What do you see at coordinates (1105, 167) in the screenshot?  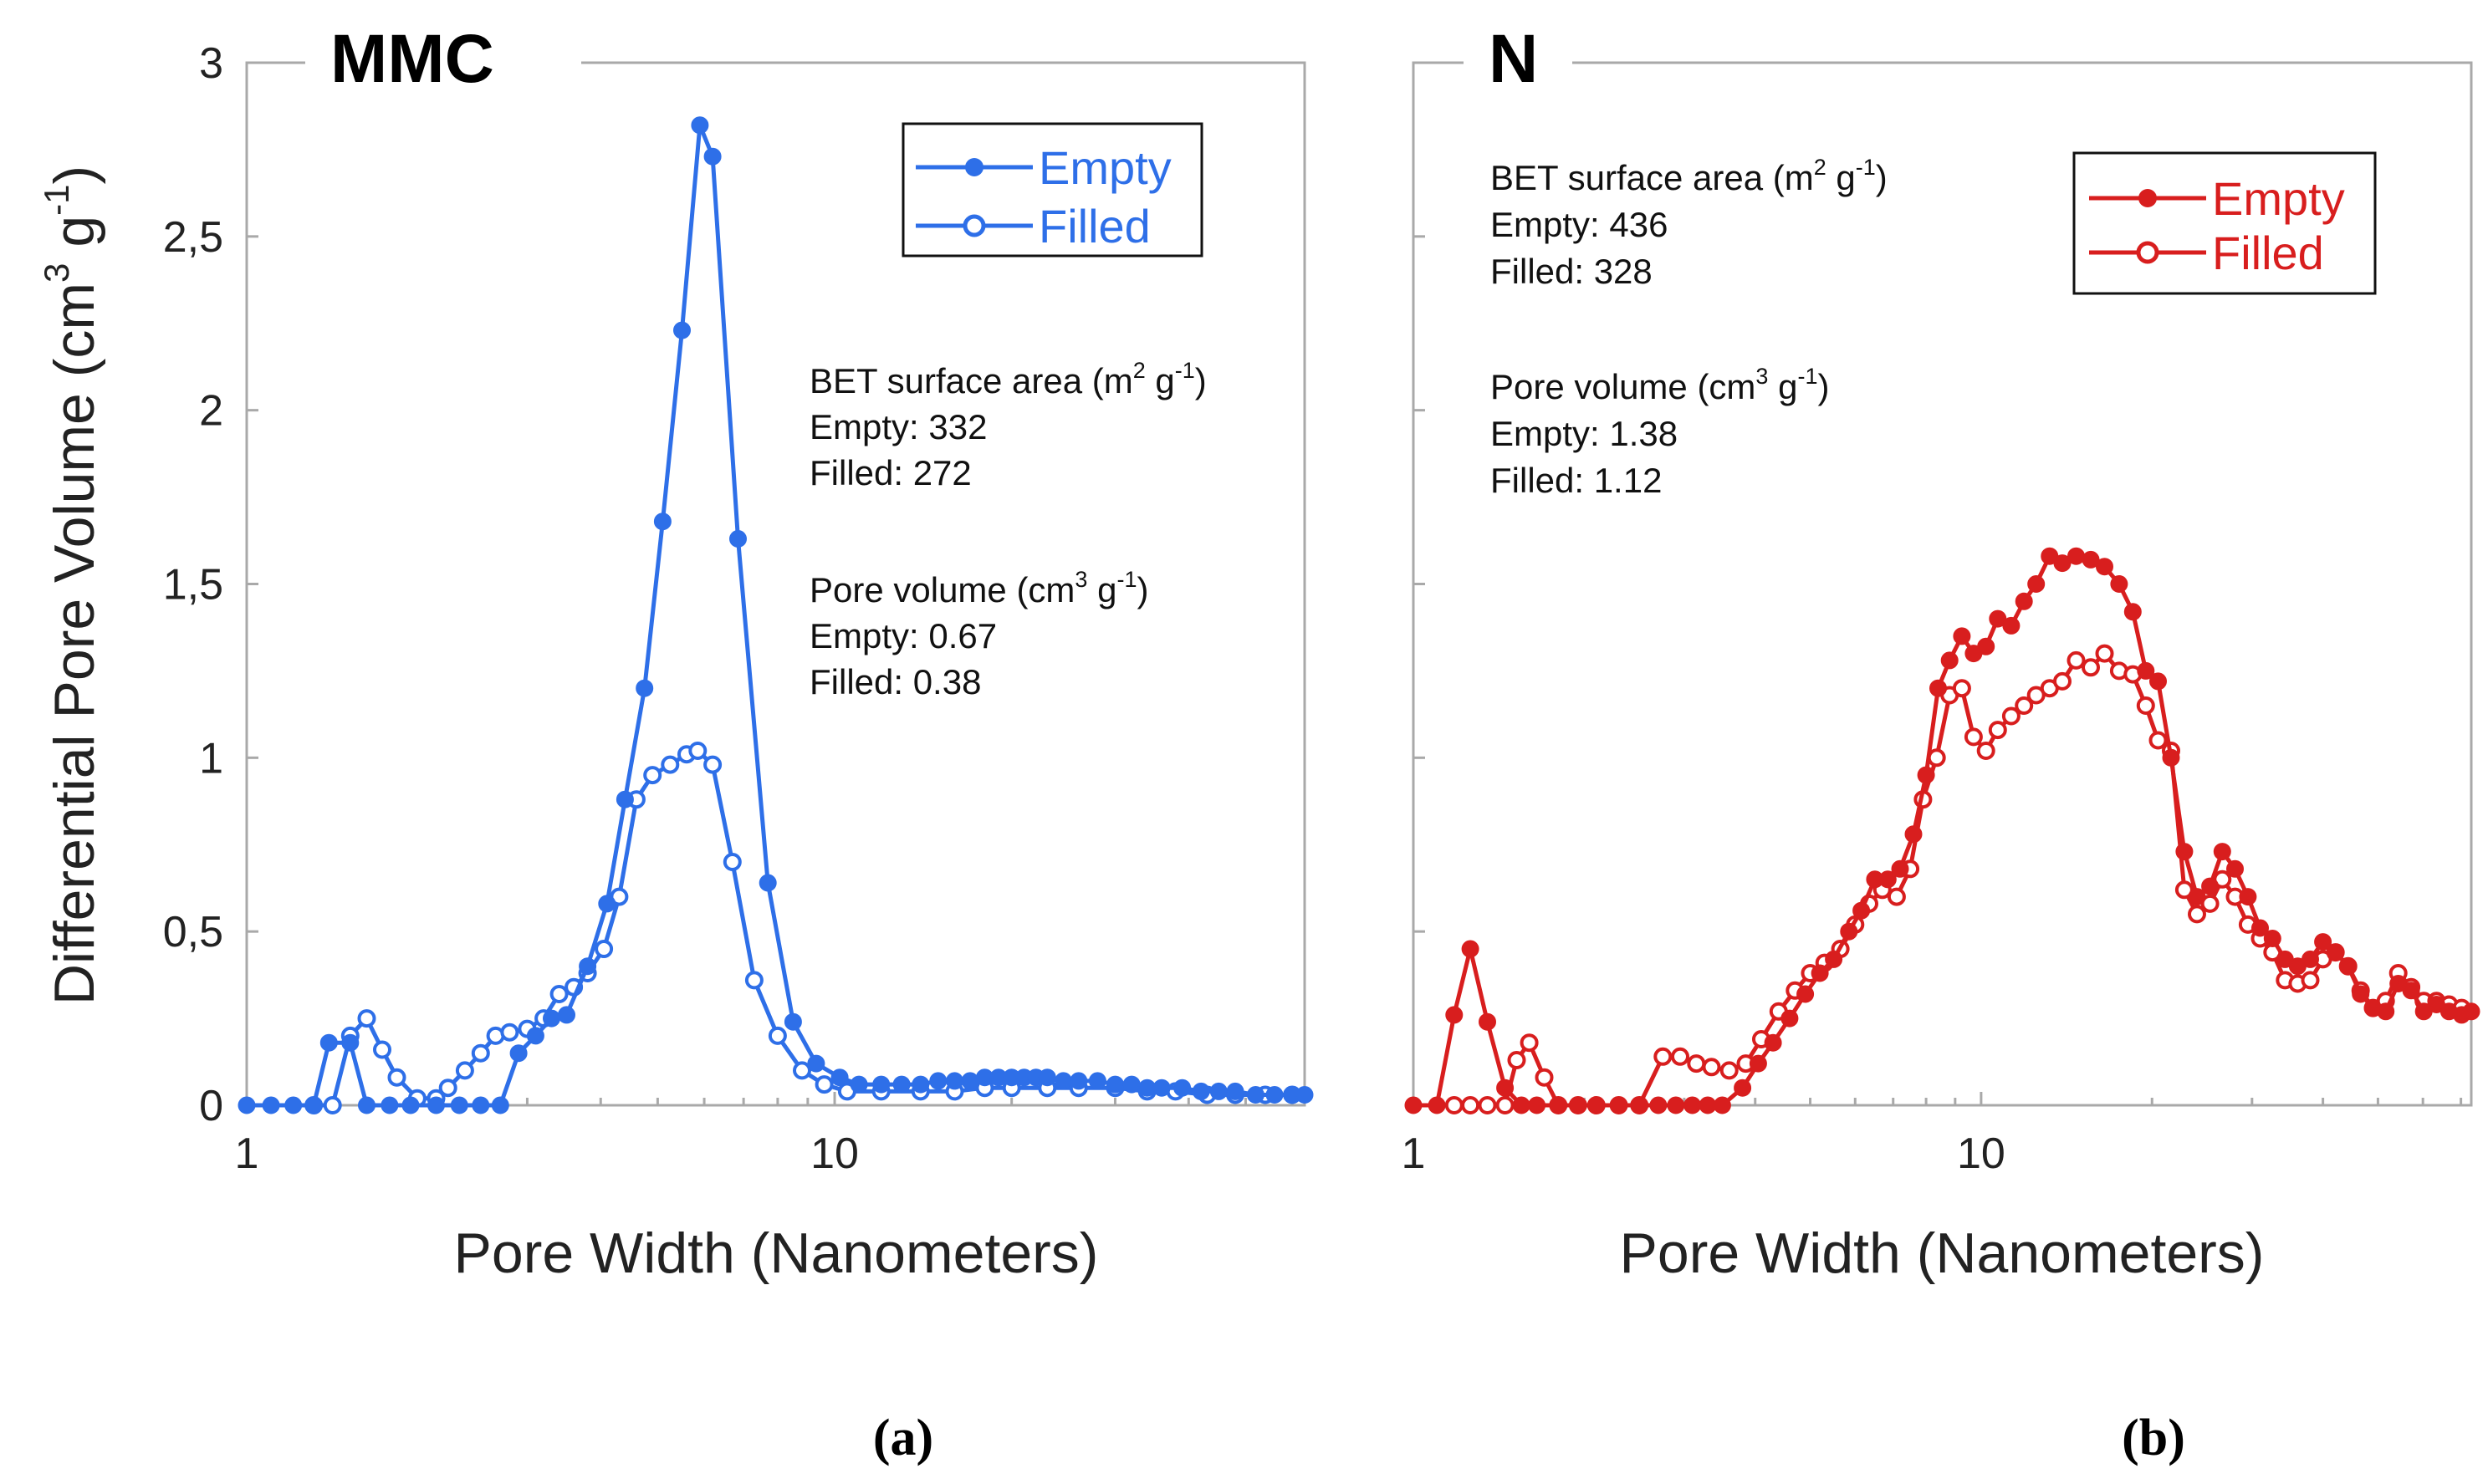 I see `legend-empty-label: Empty` at bounding box center [1105, 167].